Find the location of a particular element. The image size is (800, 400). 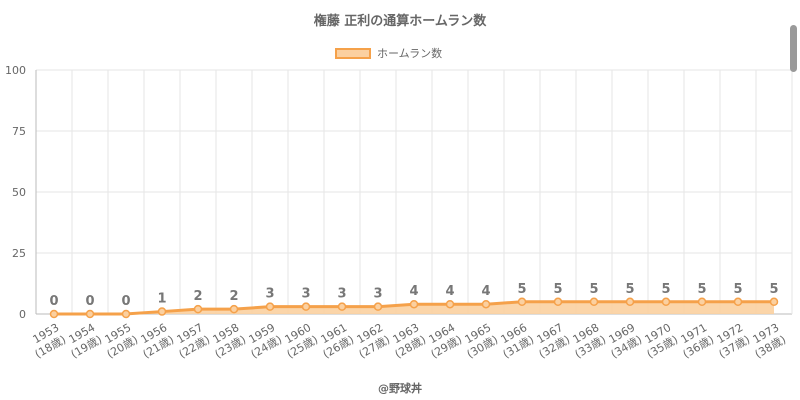

credit-text: @野球丼 is located at coordinates (400, 388).